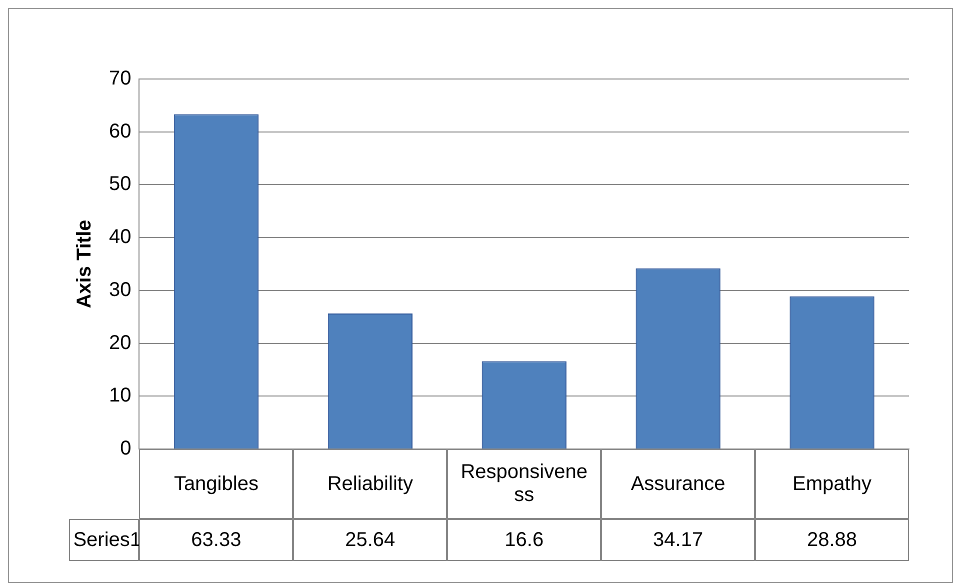  I want to click on x-tick-label: Empathy, so click(832, 484).